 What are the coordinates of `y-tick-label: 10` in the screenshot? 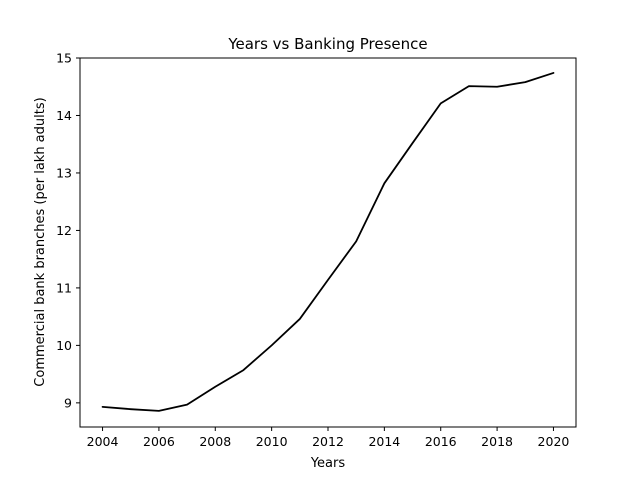 It's located at (64, 345).